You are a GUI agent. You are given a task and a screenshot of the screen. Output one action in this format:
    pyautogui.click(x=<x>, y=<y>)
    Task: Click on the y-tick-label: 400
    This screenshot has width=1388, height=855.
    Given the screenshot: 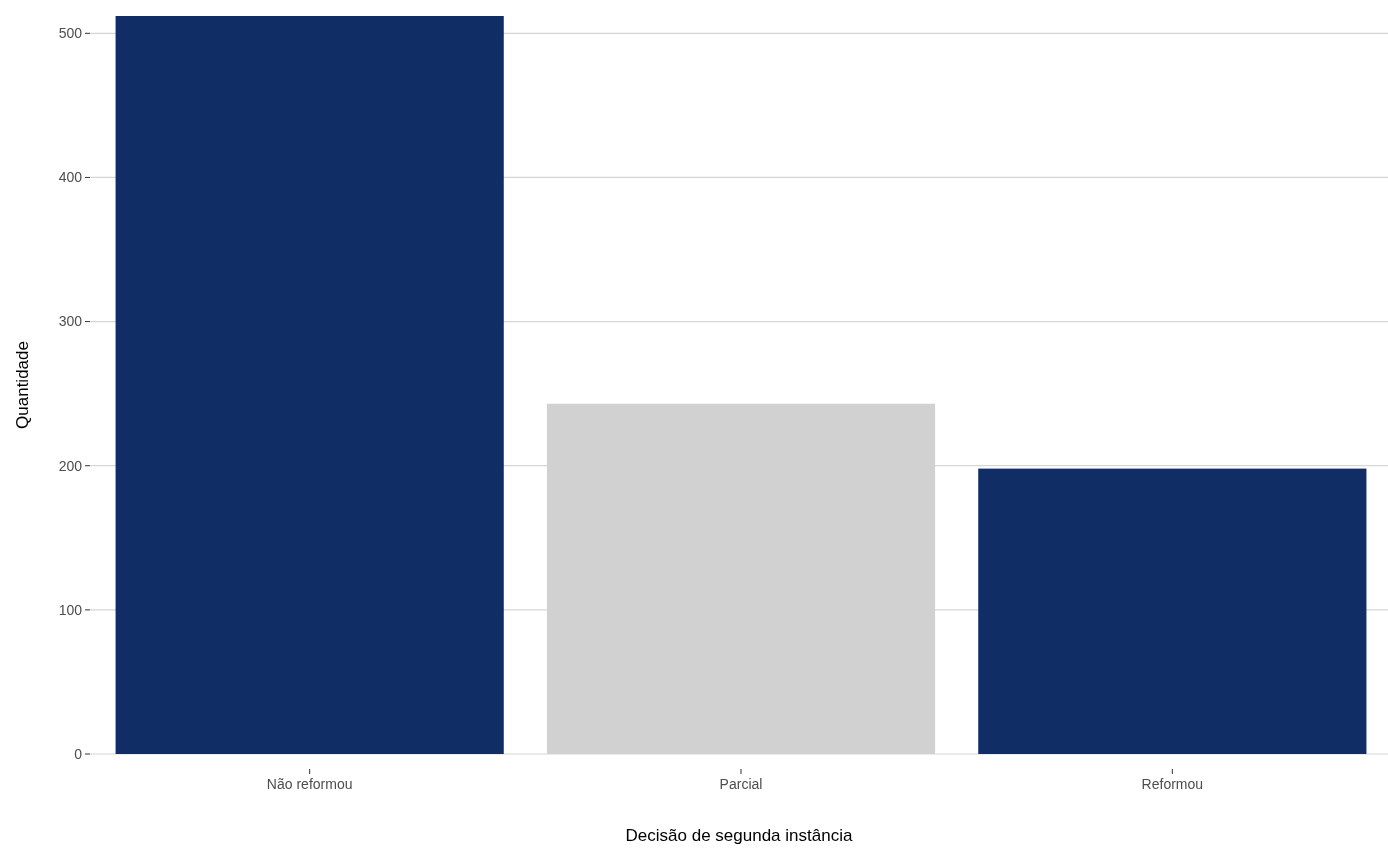 What is the action you would take?
    pyautogui.click(x=70, y=177)
    